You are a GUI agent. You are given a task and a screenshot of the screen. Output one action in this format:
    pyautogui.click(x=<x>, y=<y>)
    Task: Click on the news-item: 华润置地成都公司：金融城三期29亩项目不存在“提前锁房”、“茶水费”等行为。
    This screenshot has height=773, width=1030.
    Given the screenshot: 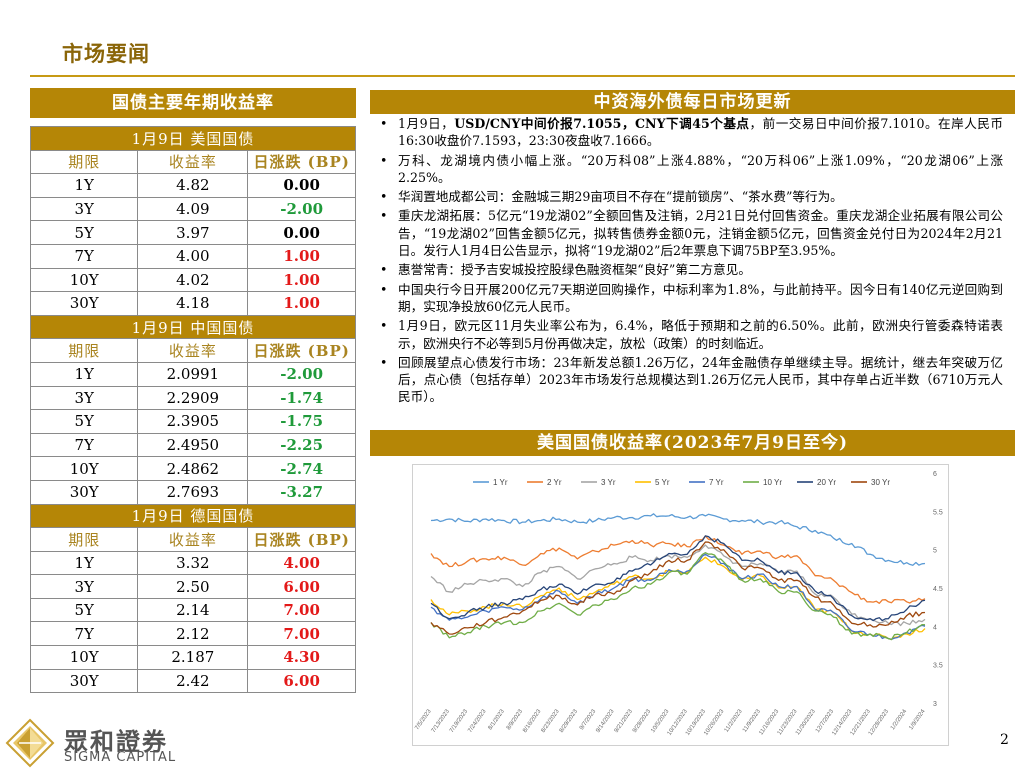 What is the action you would take?
    pyautogui.click(x=689, y=197)
    